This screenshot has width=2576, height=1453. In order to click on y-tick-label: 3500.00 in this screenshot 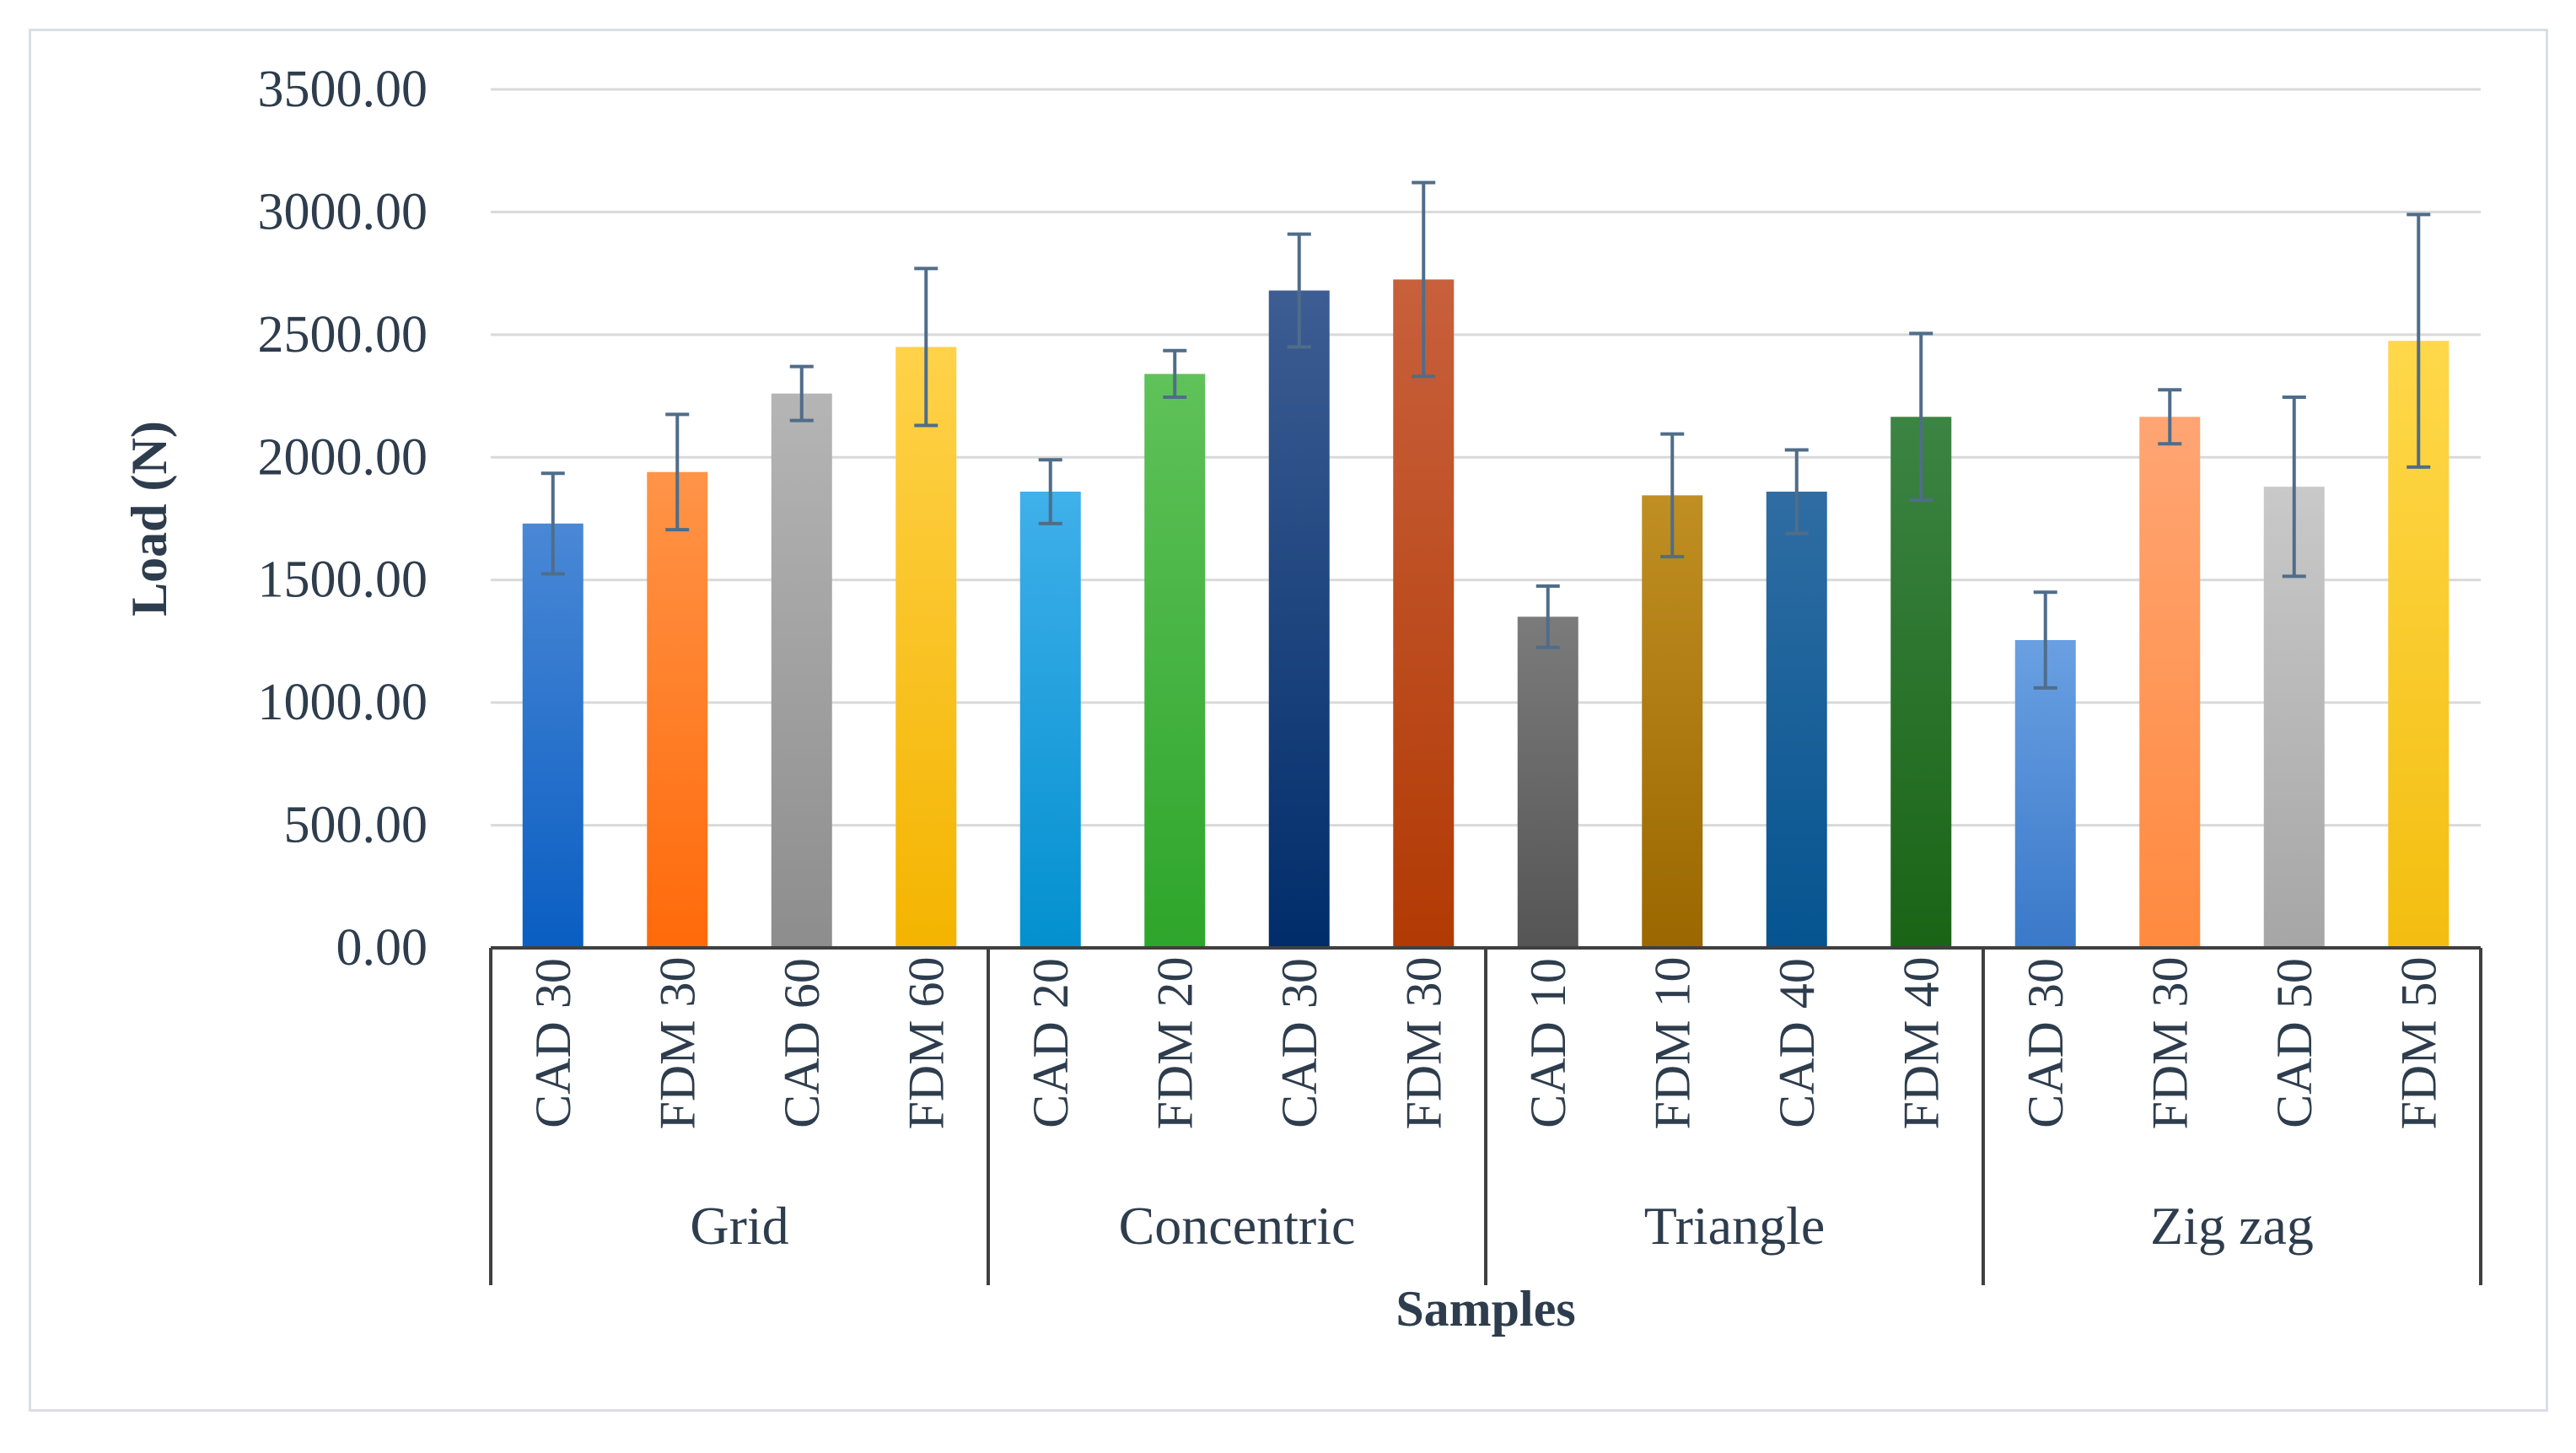, I will do `click(343, 89)`.